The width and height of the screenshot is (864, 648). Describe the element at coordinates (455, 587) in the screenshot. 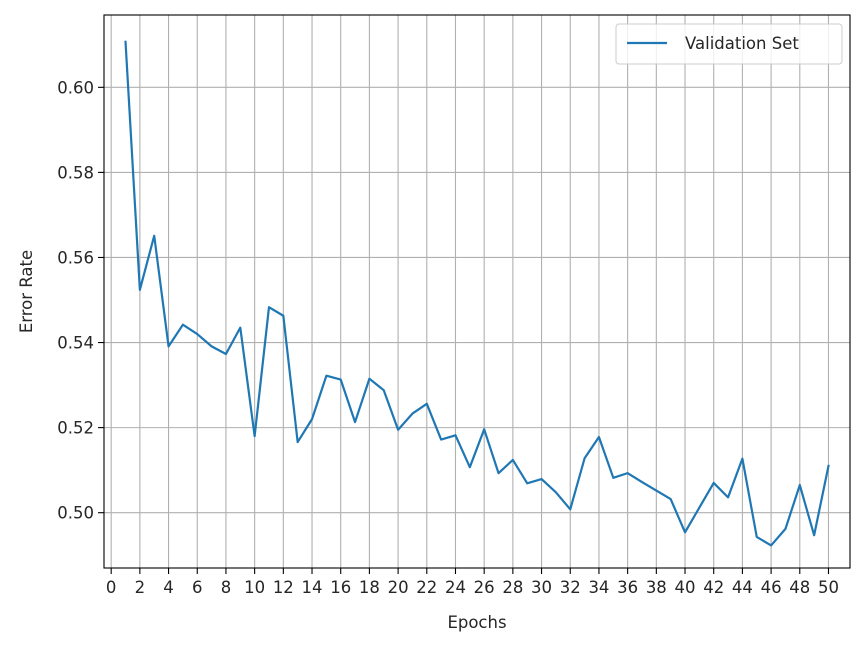

I see `x-tick-label: 24` at that location.